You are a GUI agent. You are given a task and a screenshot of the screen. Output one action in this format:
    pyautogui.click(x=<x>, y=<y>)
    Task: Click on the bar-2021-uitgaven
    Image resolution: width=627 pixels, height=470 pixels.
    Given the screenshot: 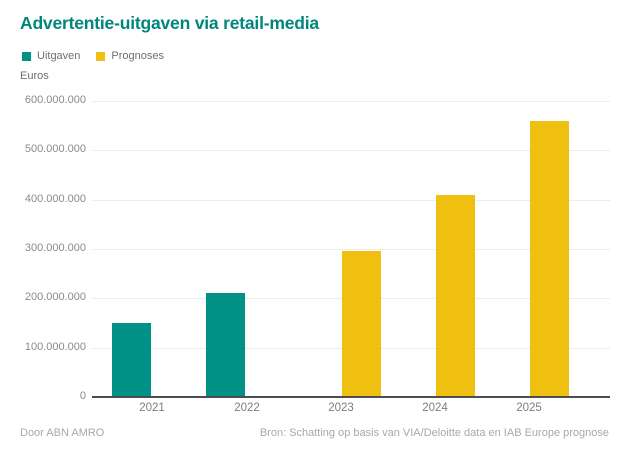 What is the action you would take?
    pyautogui.click(x=131, y=360)
    